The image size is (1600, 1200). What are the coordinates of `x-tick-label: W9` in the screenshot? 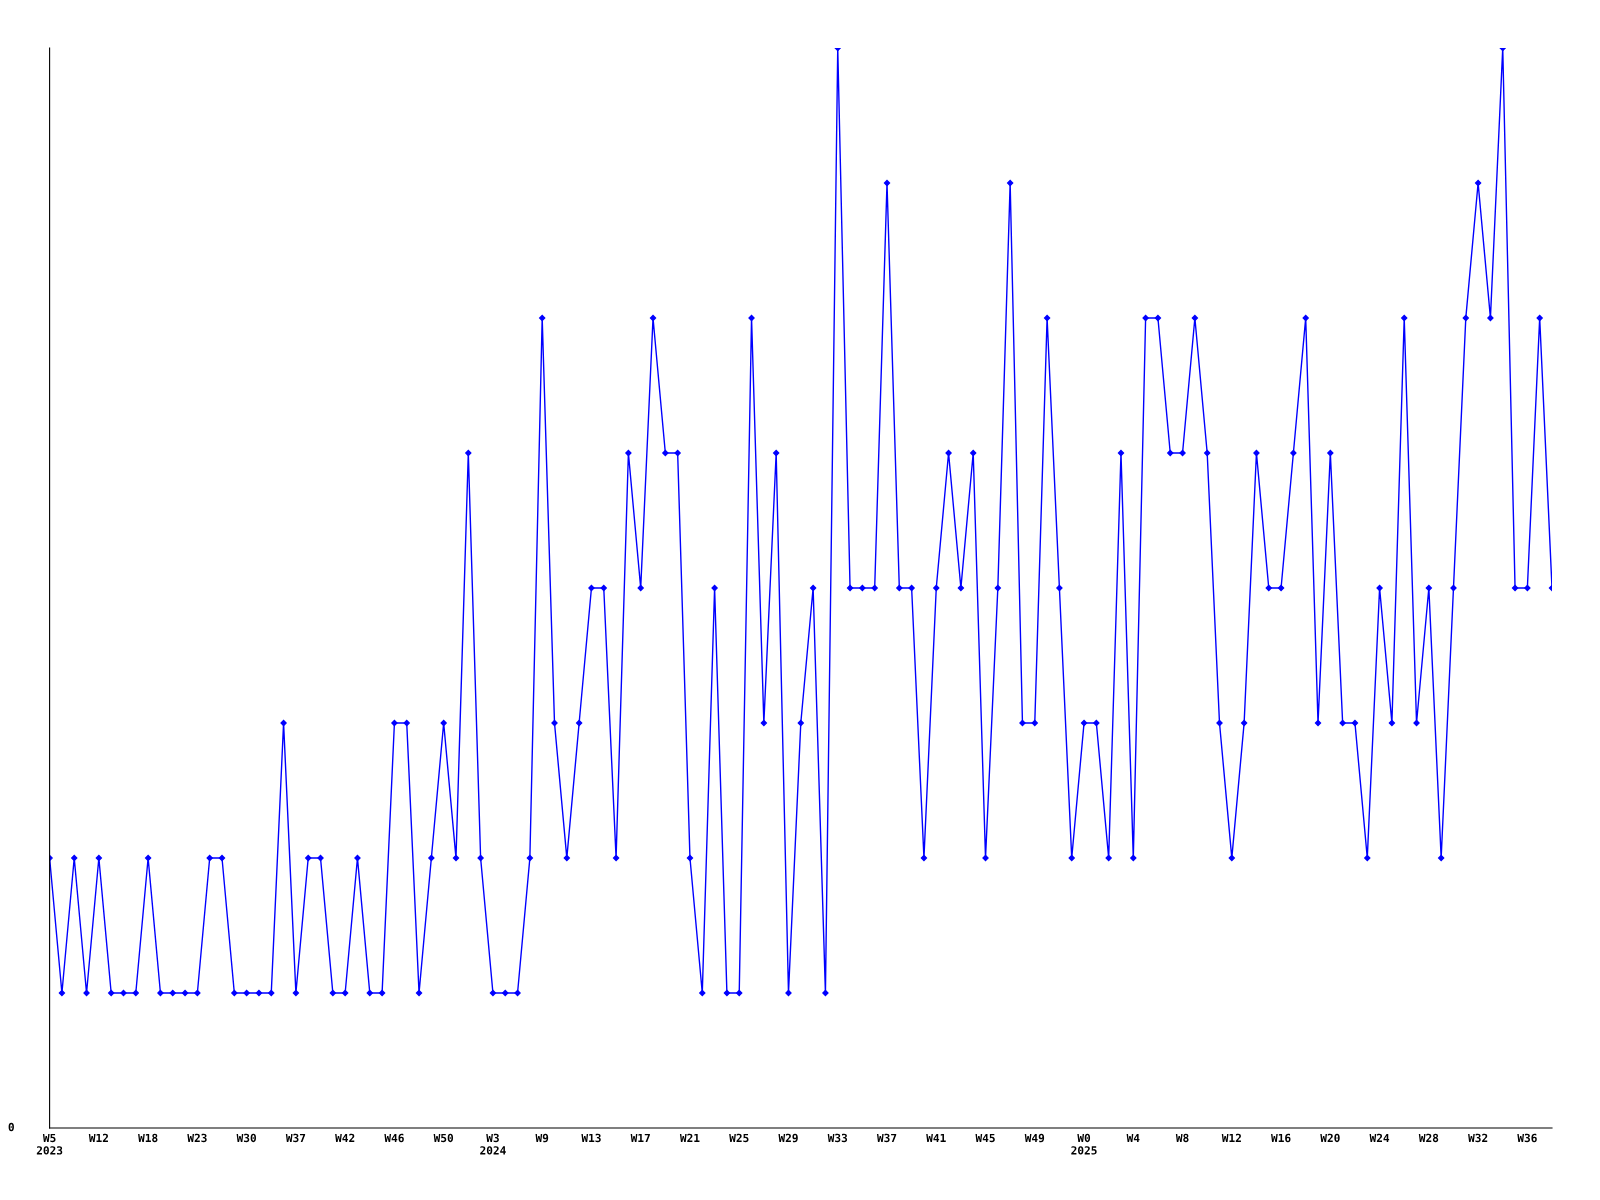 It's located at (542, 1138).